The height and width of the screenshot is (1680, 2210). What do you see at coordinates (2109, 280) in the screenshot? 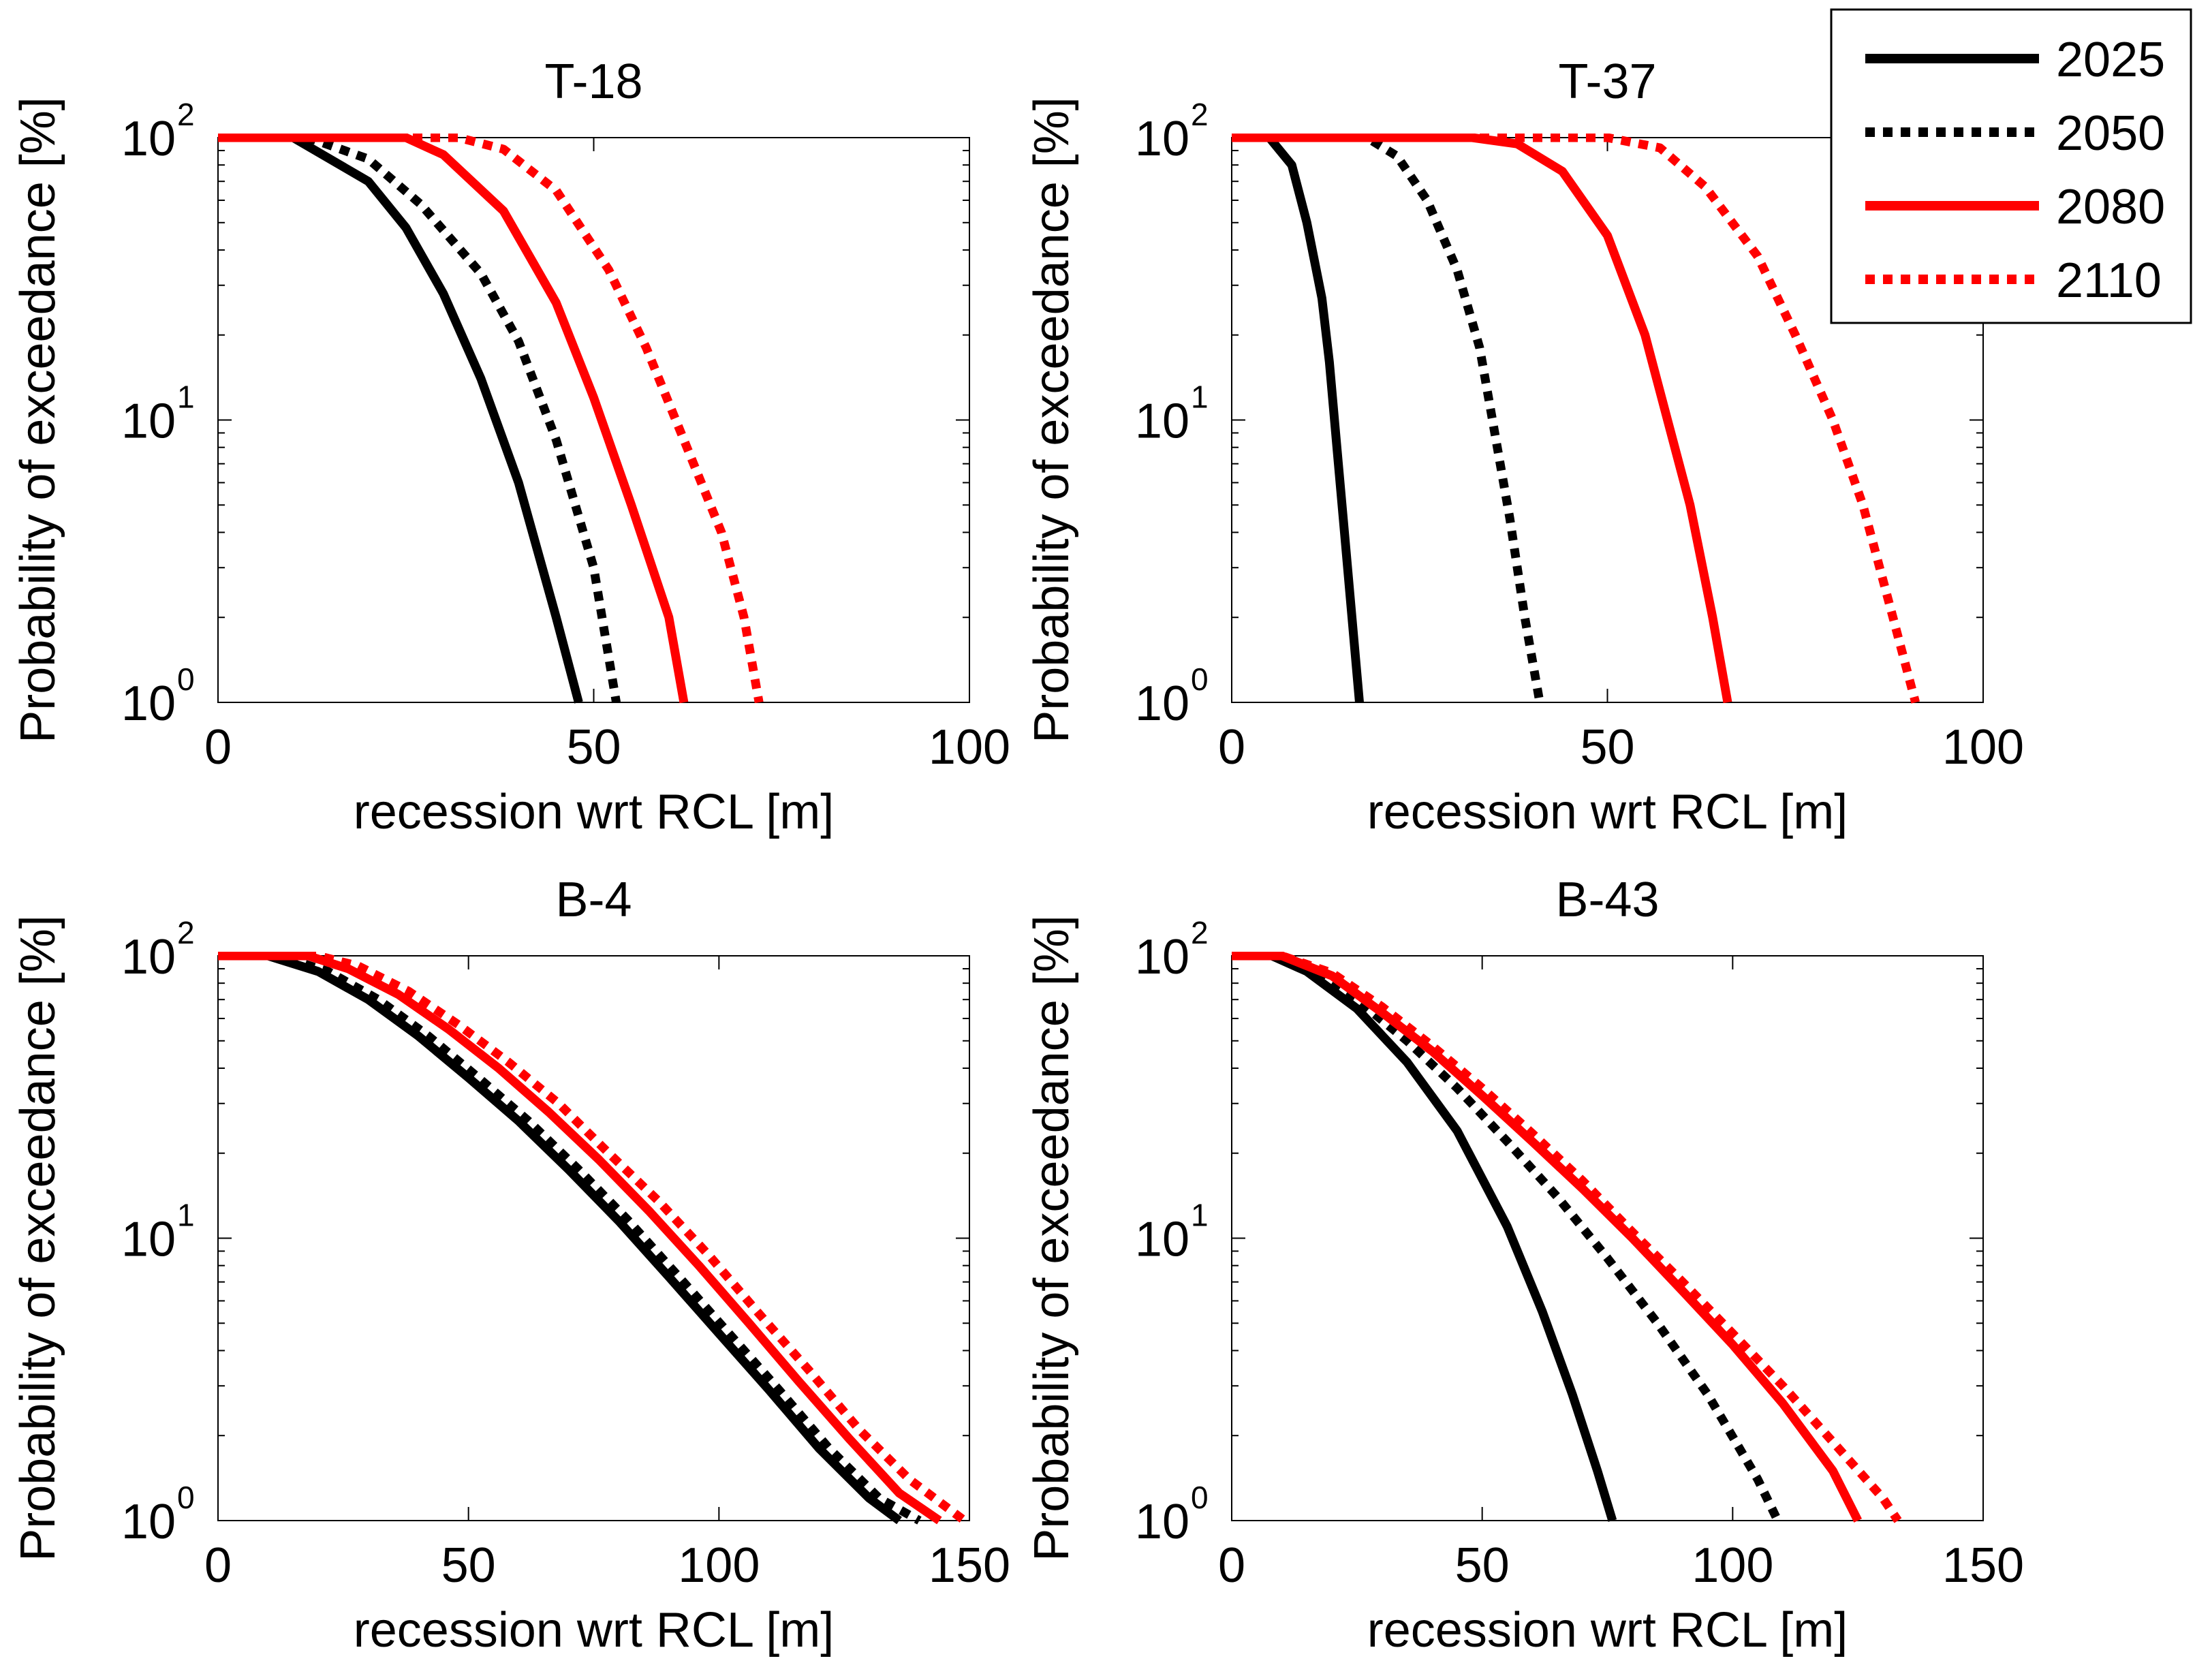
I see `legend-label-2110: 2110` at bounding box center [2109, 280].